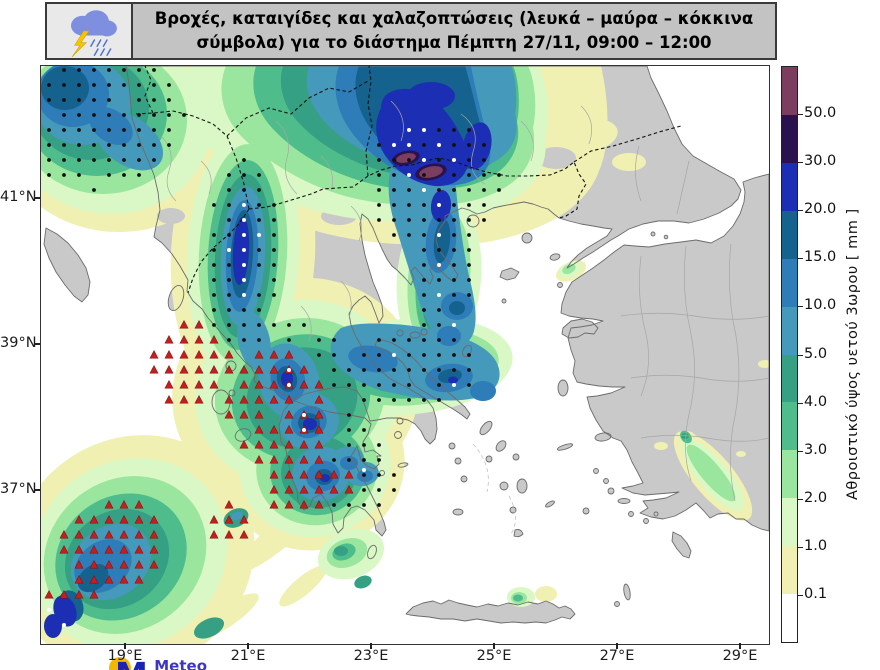 This screenshot has width=880, height=670. I want to click on storm-cloud-icon, so click(94, 33).